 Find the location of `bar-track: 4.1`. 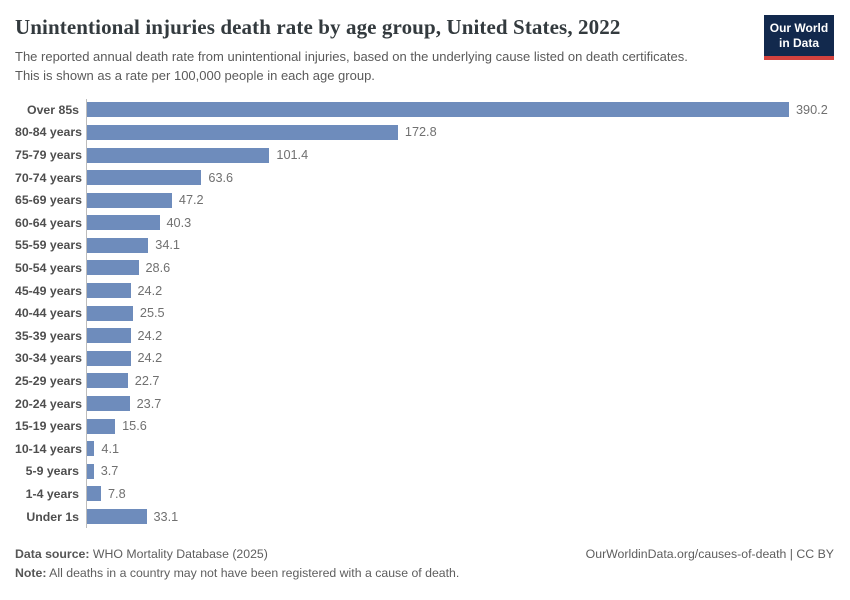

bar-track: 4.1 is located at coordinates (460, 449).